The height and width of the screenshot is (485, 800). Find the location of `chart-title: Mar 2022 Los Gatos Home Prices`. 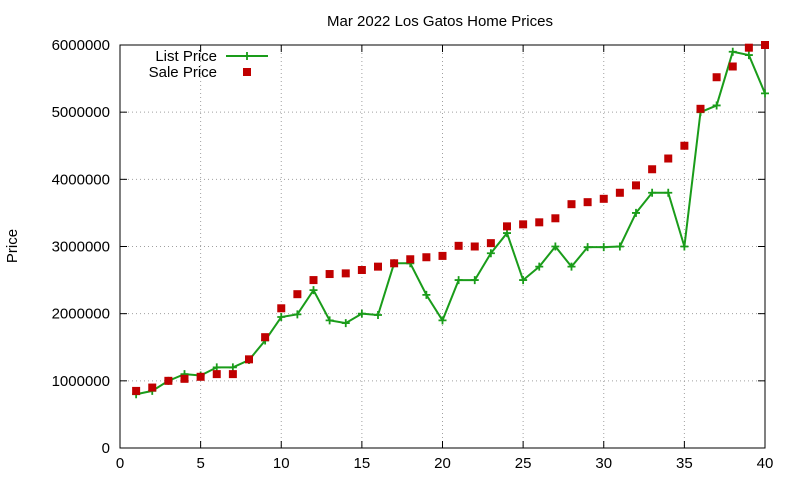

chart-title: Mar 2022 Los Gatos Home Prices is located at coordinates (440, 21).